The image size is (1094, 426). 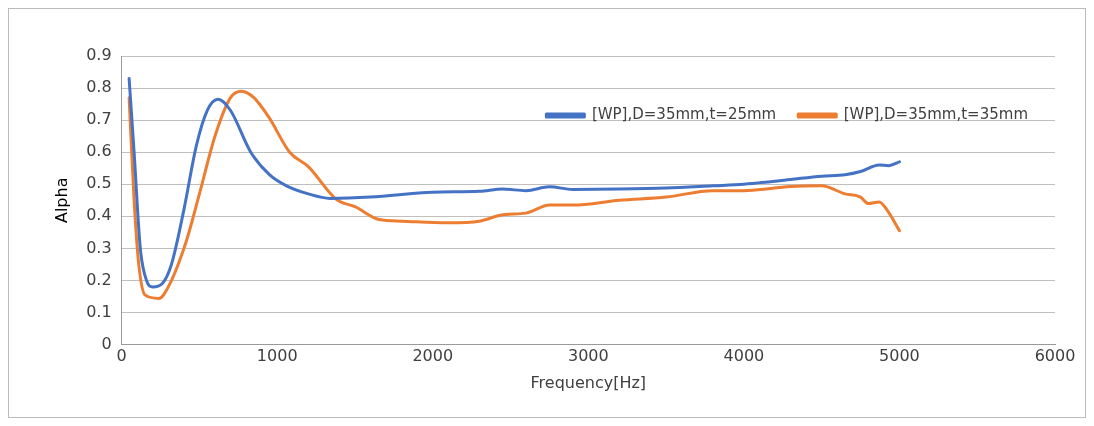 I want to click on x-tick-label: 6000, so click(x=1055, y=356).